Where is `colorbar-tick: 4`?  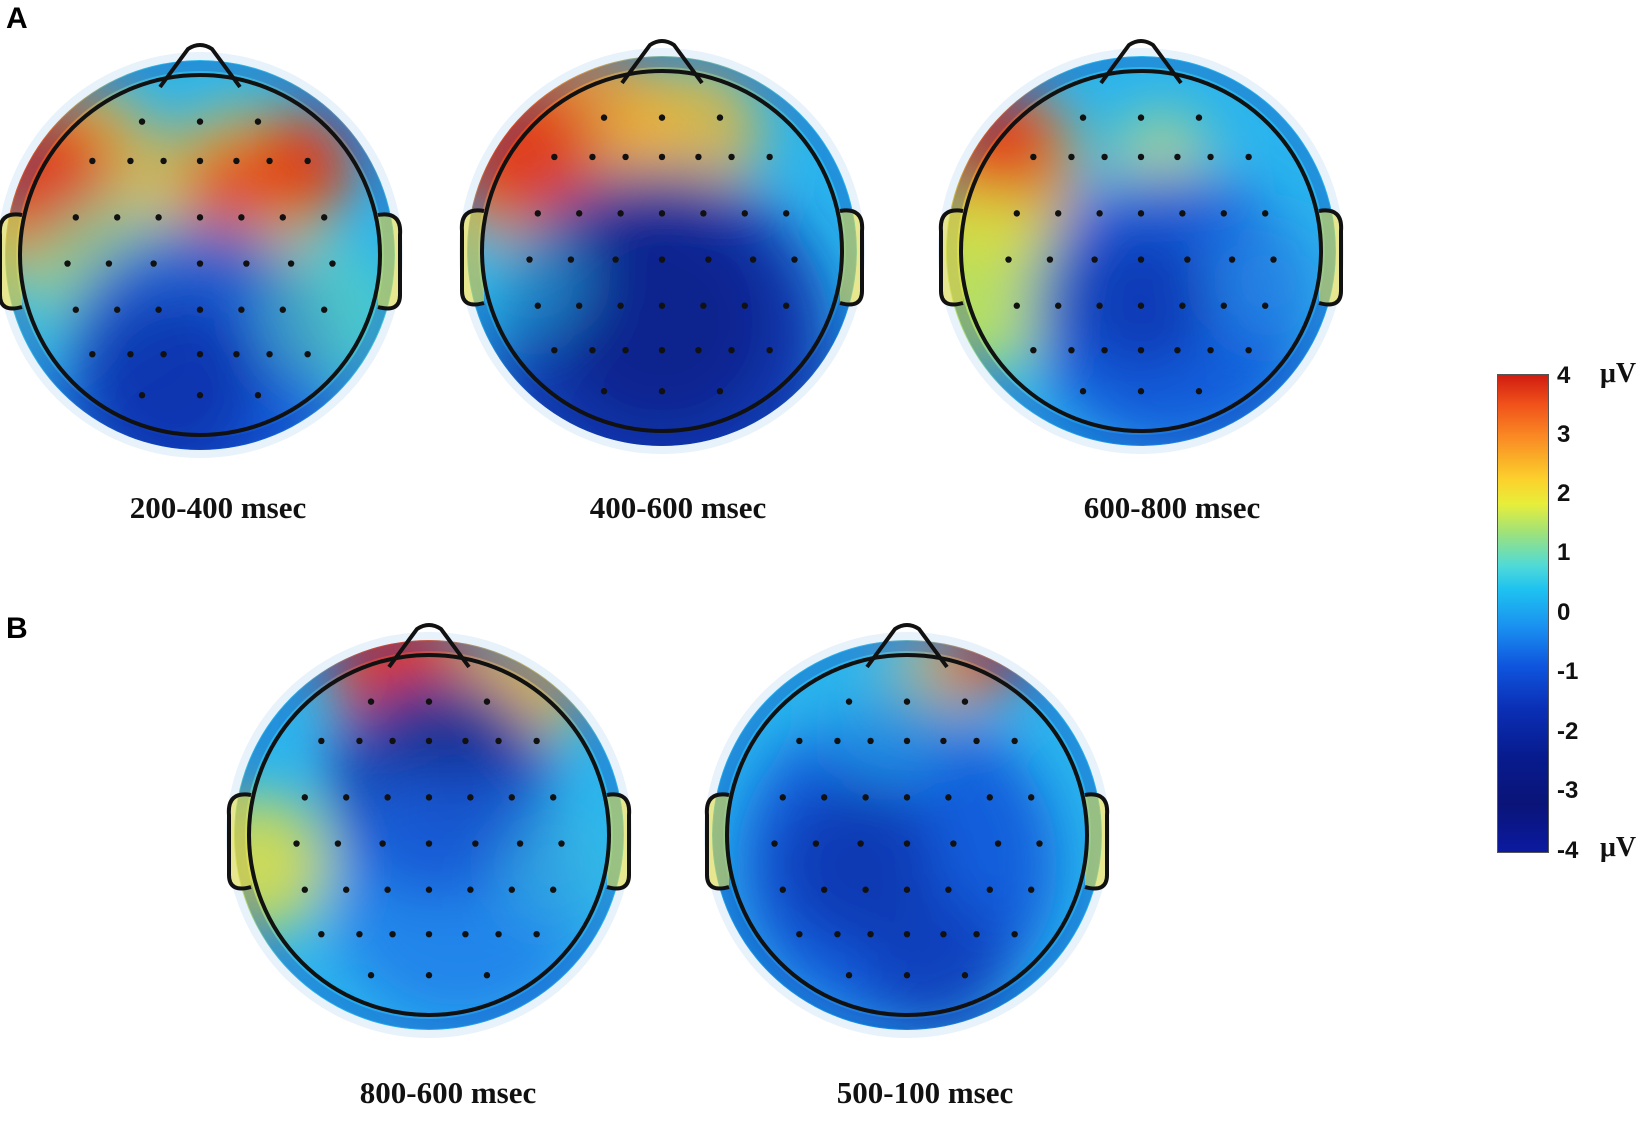
colorbar-tick: 4 is located at coordinates (1564, 375).